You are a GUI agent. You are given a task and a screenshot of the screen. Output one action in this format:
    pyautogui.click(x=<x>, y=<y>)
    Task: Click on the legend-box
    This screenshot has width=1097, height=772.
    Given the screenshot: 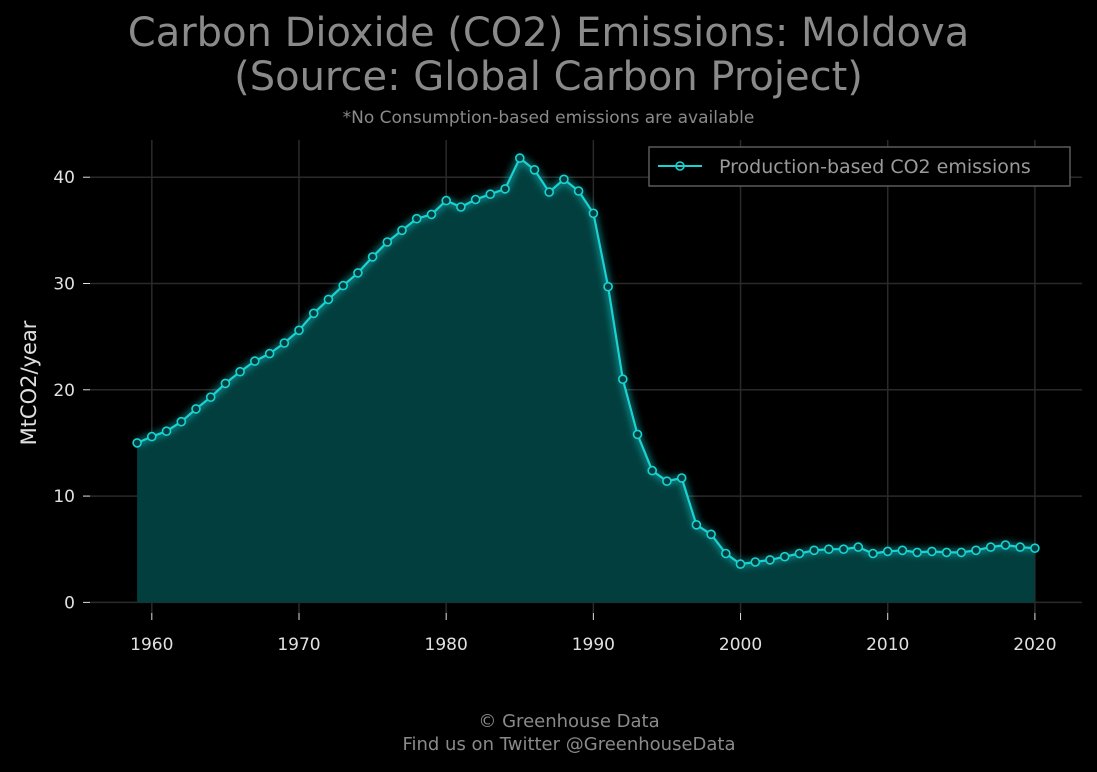 What is the action you would take?
    pyautogui.click(x=859, y=166)
    